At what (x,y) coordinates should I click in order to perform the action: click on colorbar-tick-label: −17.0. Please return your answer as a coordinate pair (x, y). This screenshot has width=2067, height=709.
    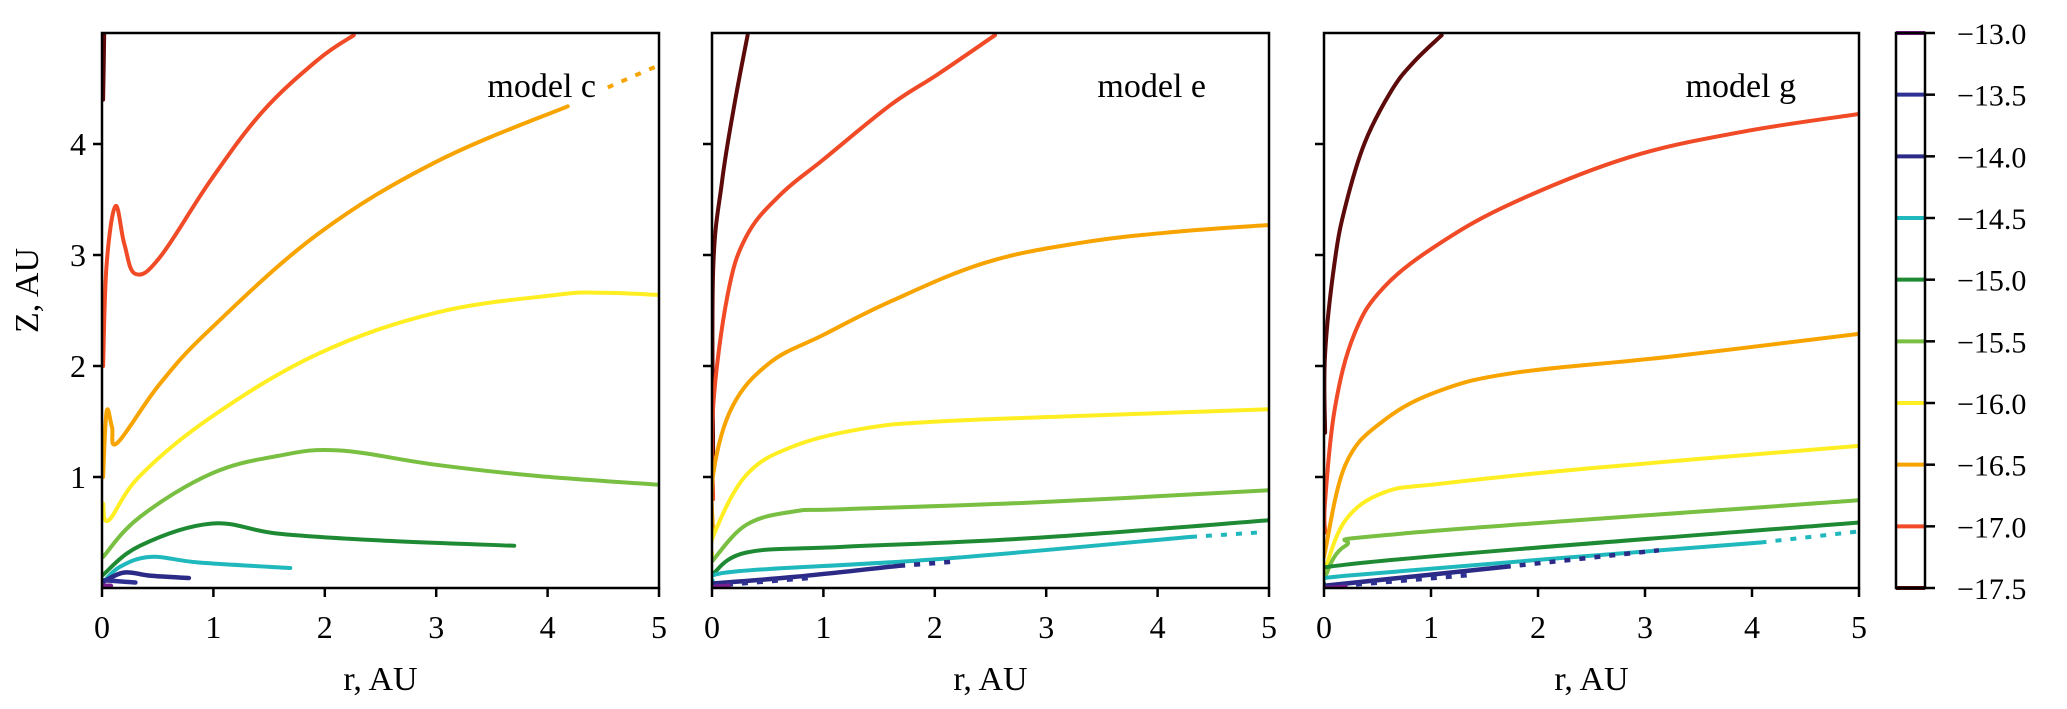
    Looking at the image, I should click on (1991, 527).